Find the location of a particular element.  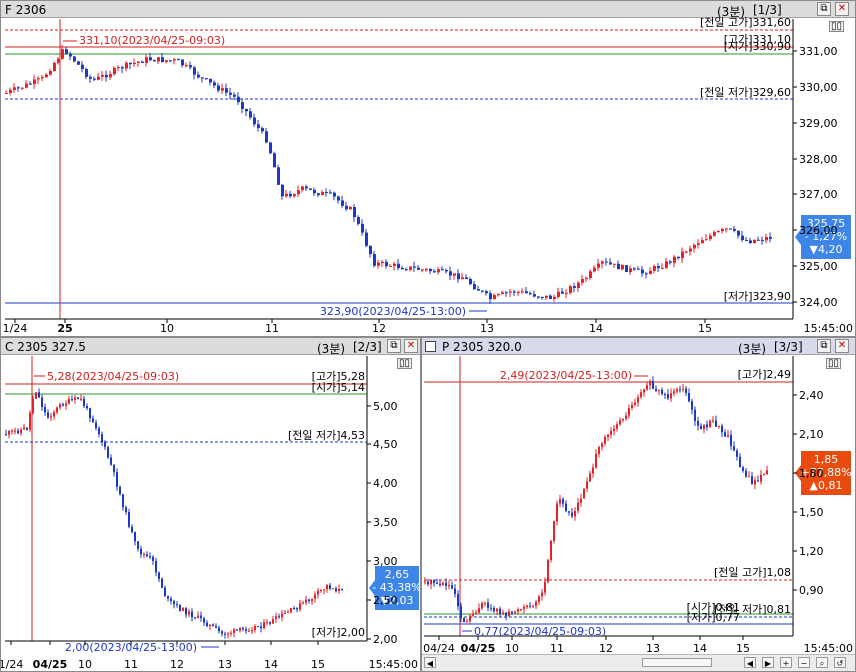

zoom-out-icon: − is located at coordinates (804, 662).